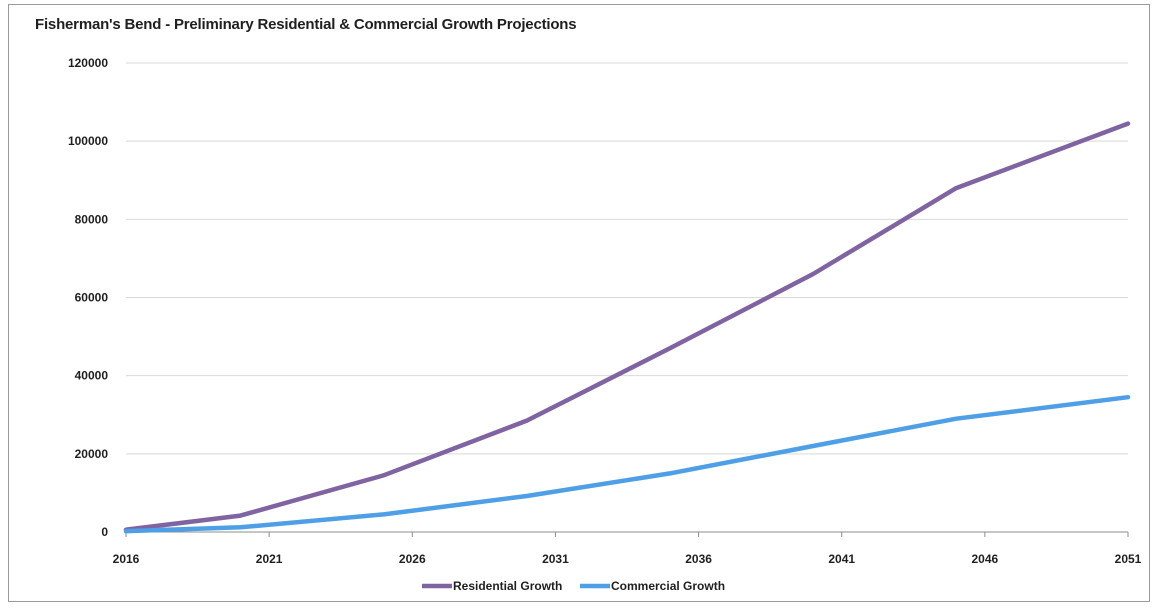 Image resolution: width=1154 pixels, height=608 pixels. What do you see at coordinates (126, 559) in the screenshot?
I see `x-tick-label: 2016` at bounding box center [126, 559].